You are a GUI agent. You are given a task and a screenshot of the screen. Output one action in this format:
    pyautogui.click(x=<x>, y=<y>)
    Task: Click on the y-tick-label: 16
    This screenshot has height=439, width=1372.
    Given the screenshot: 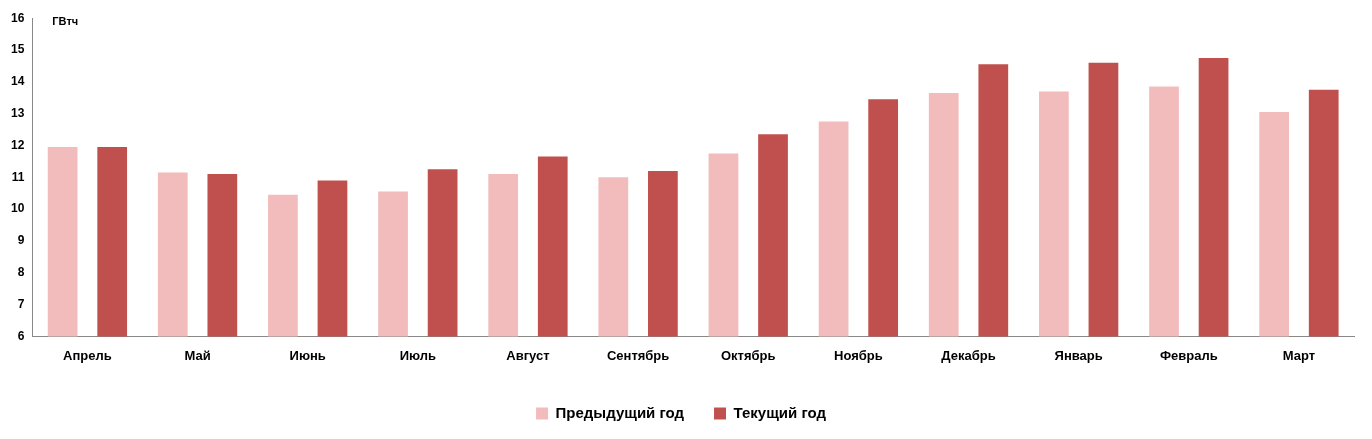 What is the action you would take?
    pyautogui.click(x=17, y=17)
    